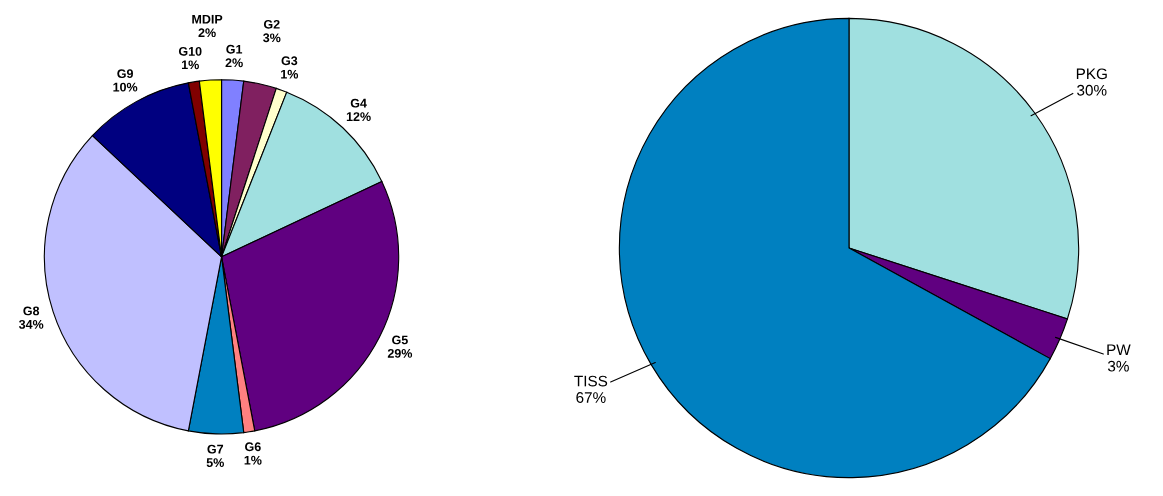  I want to click on slice-label: G10, so click(190, 51).